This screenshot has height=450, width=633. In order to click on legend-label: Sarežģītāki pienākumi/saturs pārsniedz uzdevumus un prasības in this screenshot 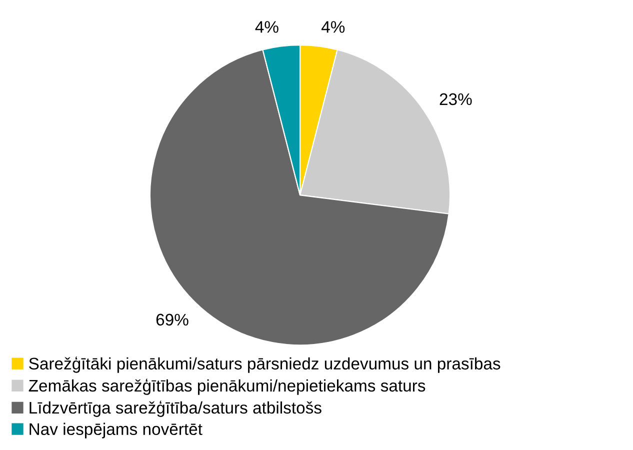, I will do `click(264, 364)`.